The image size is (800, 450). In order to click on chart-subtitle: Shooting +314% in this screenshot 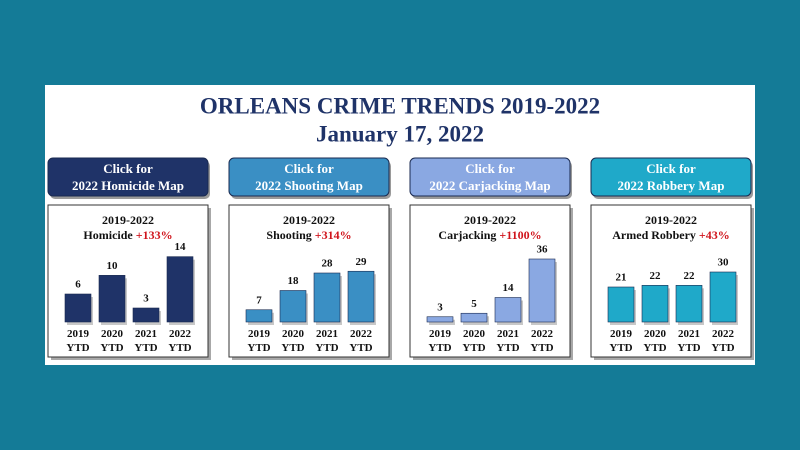, I will do `click(308, 235)`.